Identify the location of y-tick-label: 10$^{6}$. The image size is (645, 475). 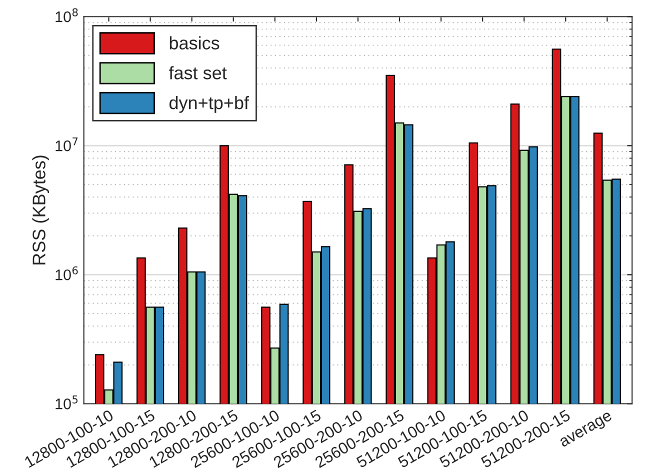
(67, 273).